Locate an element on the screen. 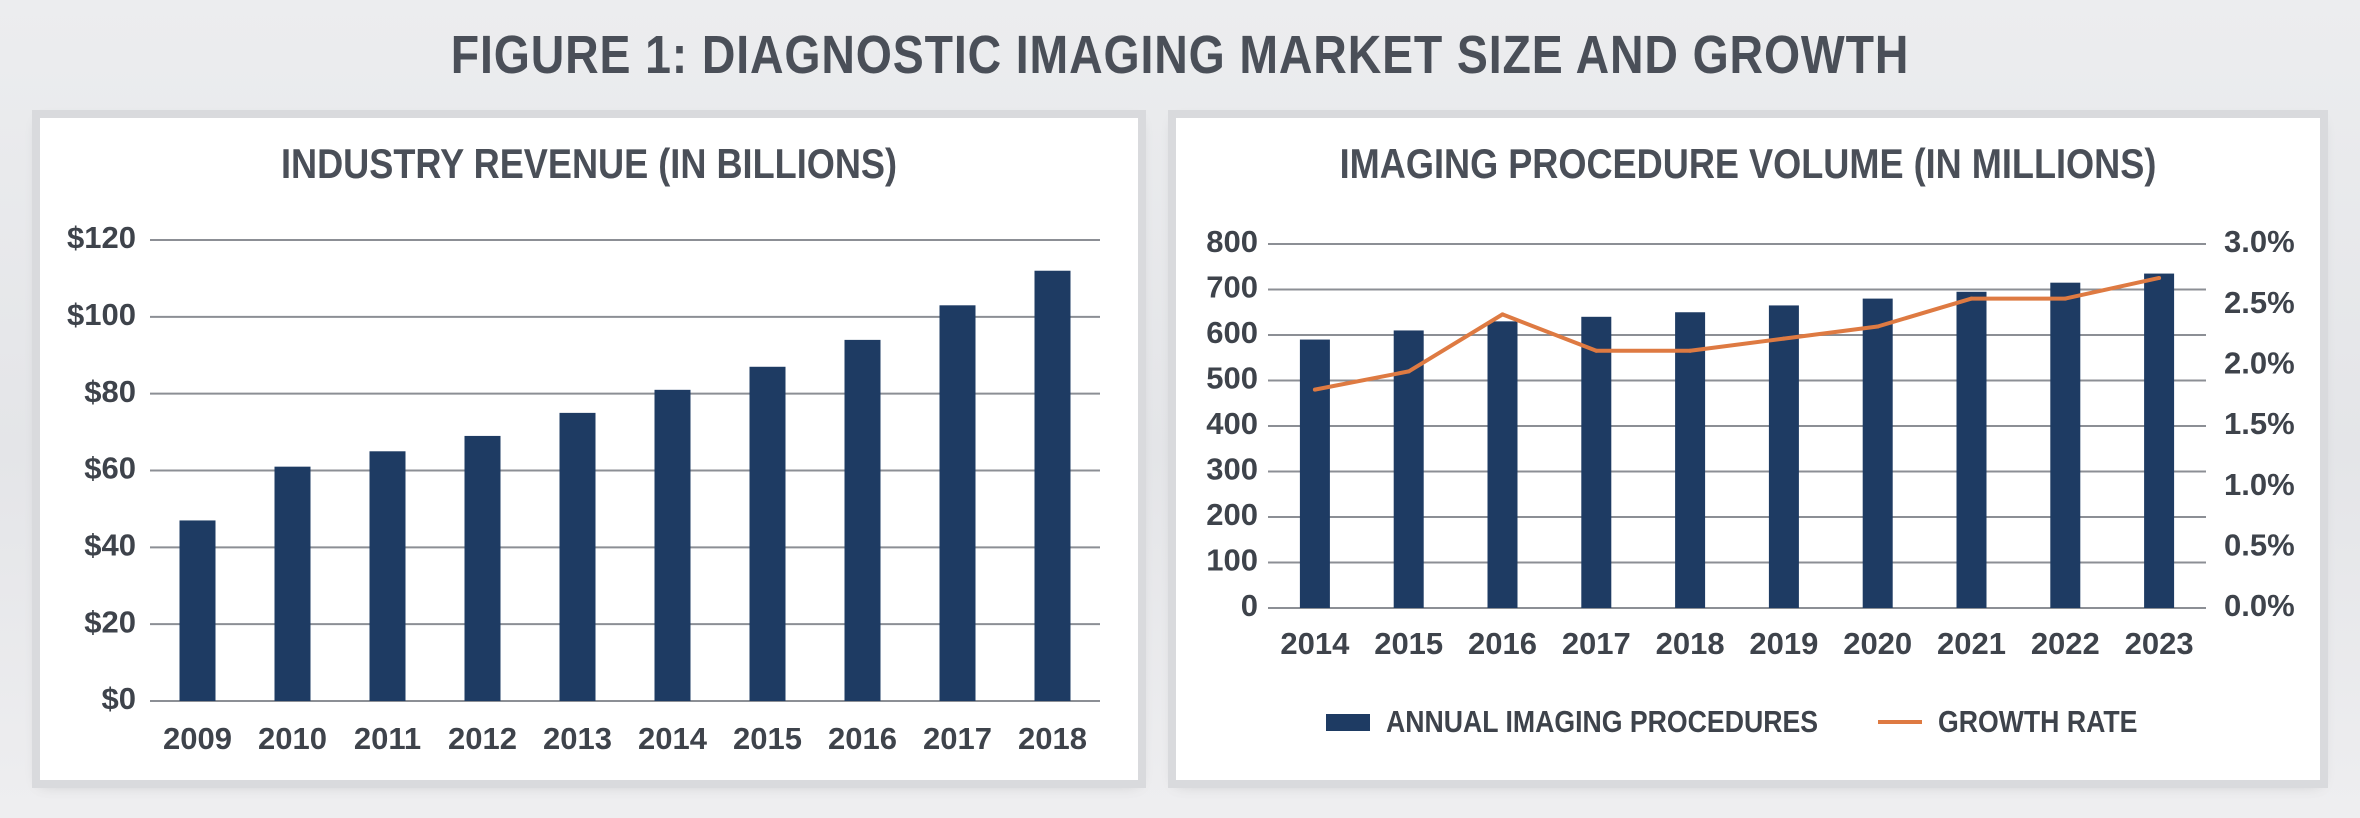  procedure-chart-legend: ANNUAL IMAGING PROCEDURES GROWTH RATE is located at coordinates (1748, 722).